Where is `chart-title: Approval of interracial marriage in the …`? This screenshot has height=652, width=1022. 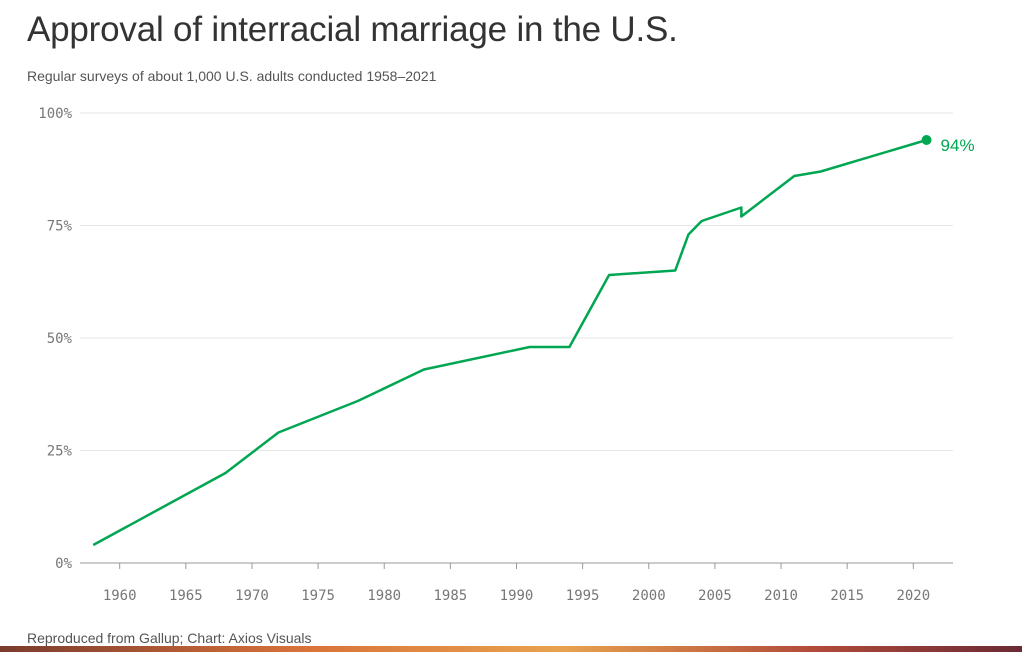 chart-title: Approval of interracial marriage in the … is located at coordinates (352, 29).